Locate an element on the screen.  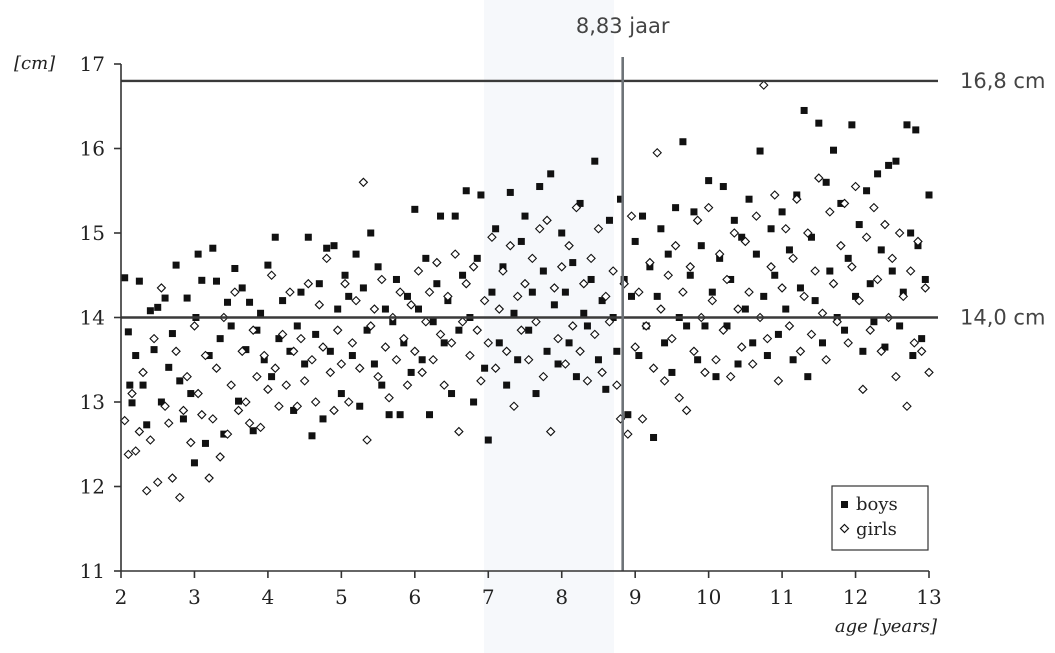
y-tick-label: 15 is located at coordinates (92, 233).